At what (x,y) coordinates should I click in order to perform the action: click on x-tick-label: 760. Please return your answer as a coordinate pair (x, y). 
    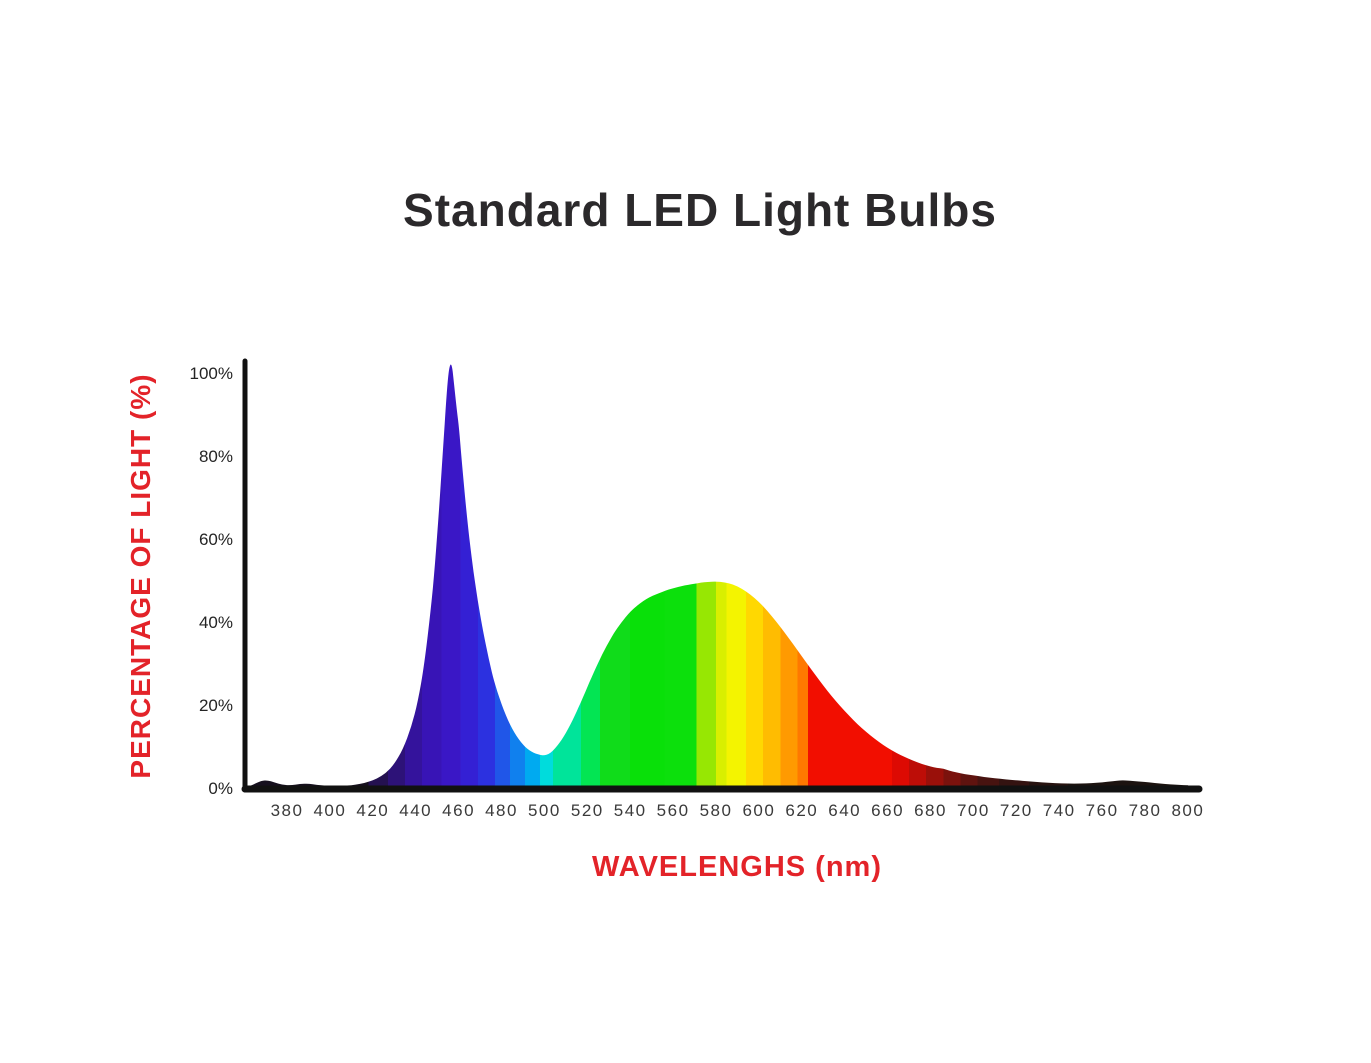
    Looking at the image, I should click on (1102, 810).